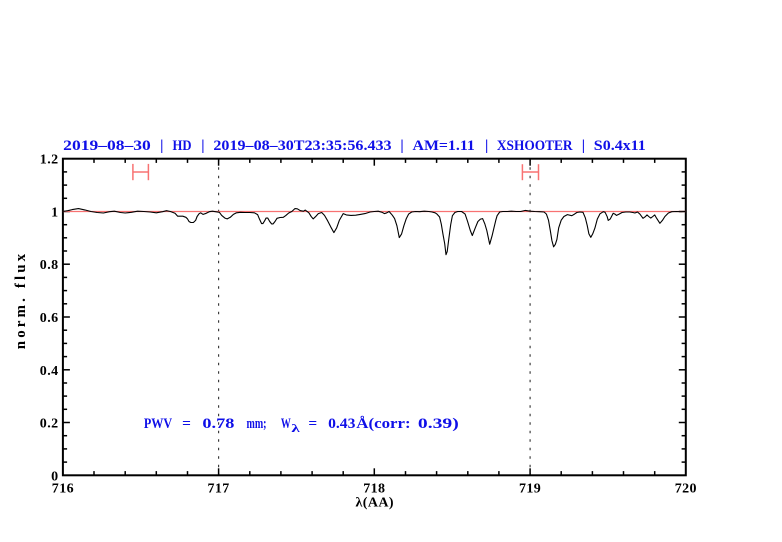 This screenshot has height=542, width=782. Describe the element at coordinates (49, 424) in the screenshot. I see `svg-text: 0.2` at that location.